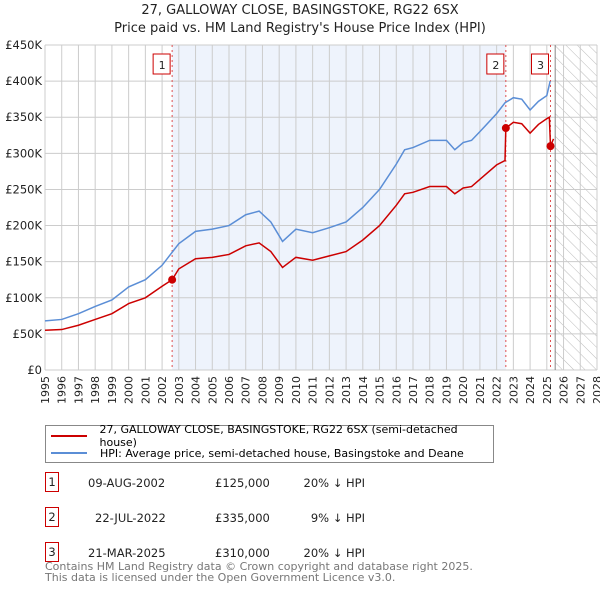 The height and width of the screenshot is (590, 600). What do you see at coordinates (279, 390) in the screenshot?
I see `x-tick-label: 2009` at bounding box center [279, 390].